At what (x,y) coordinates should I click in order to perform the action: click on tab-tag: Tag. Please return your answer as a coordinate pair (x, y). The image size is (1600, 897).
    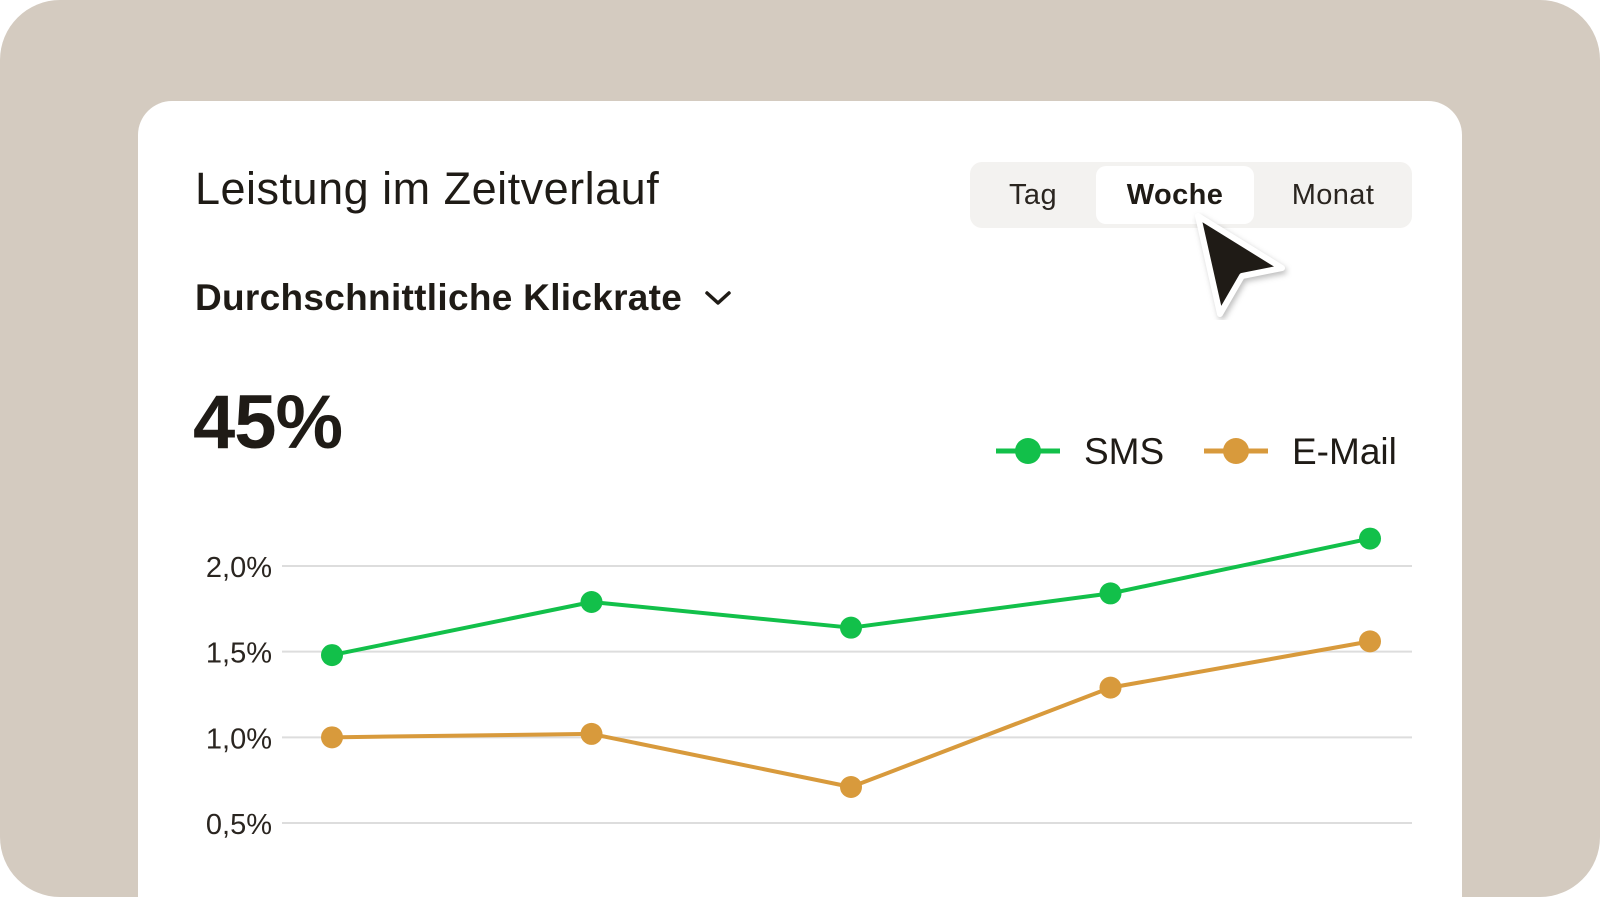
    Looking at the image, I should click on (1033, 194).